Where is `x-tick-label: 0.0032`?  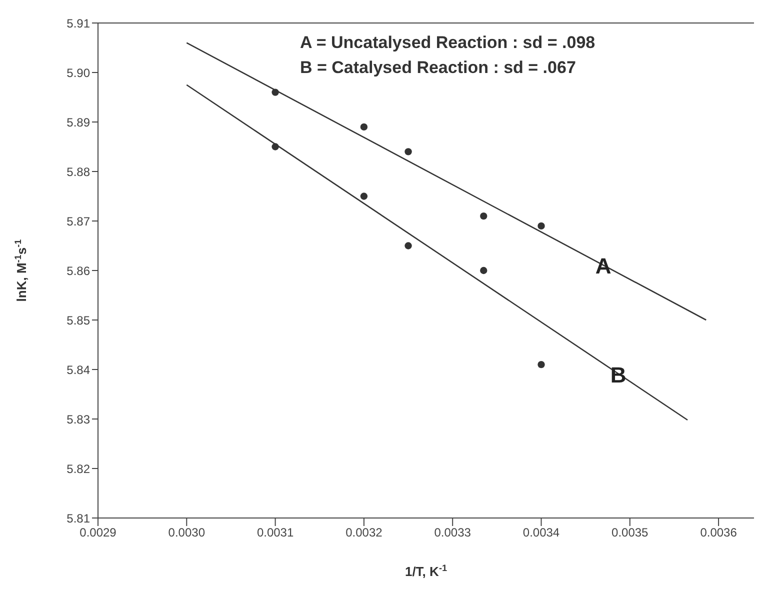
x-tick-label: 0.0032 is located at coordinates (364, 533).